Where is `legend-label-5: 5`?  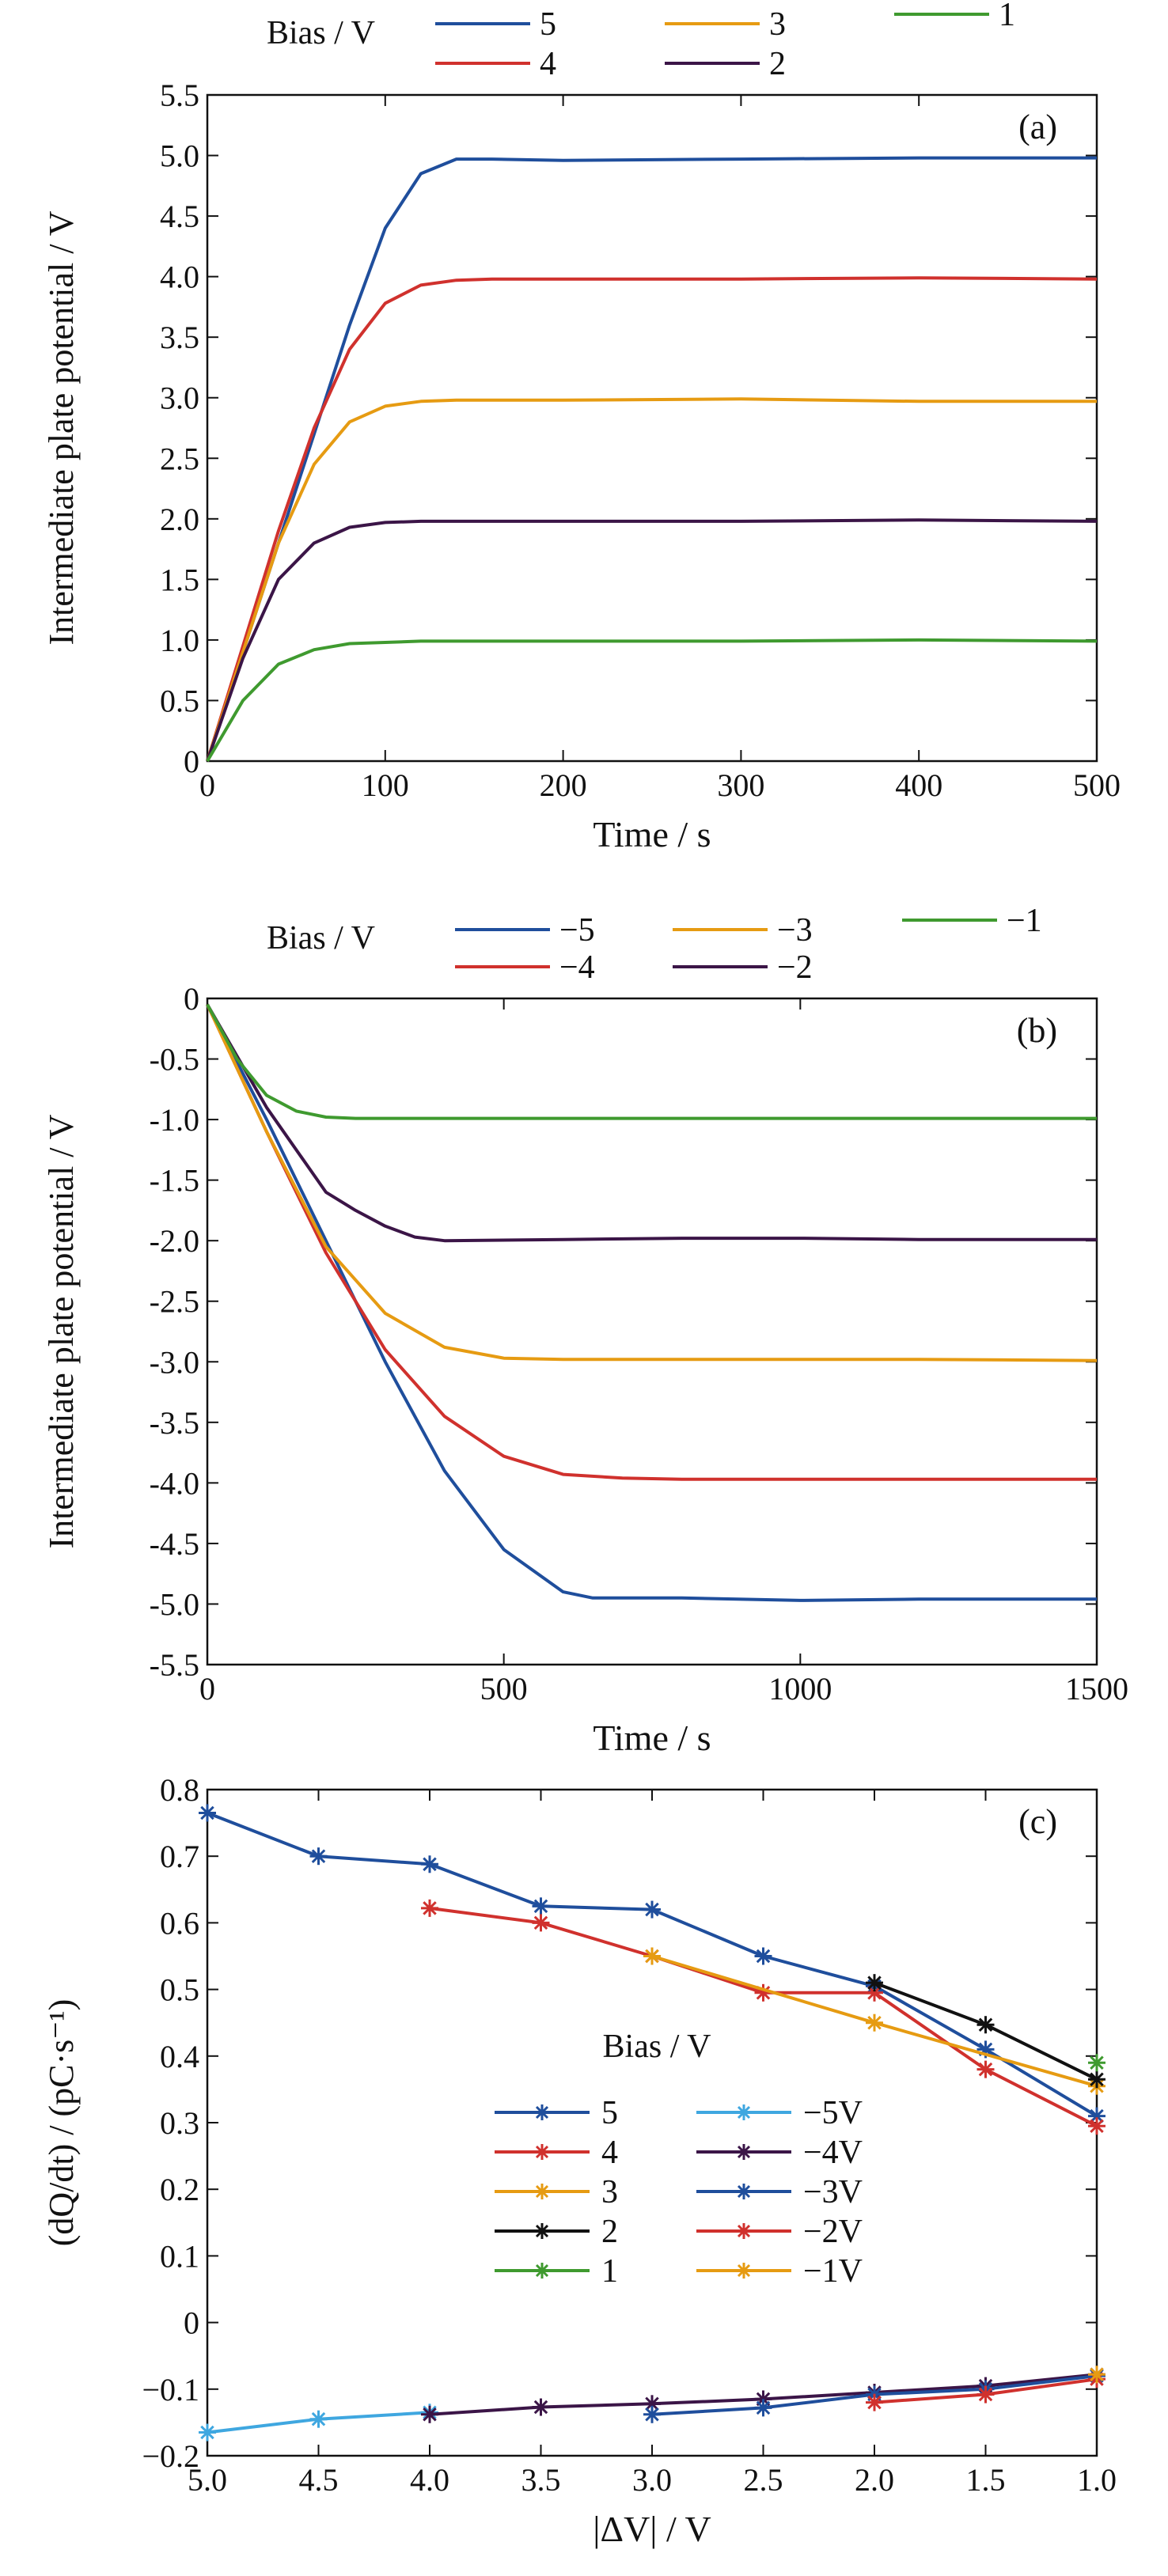
legend-label-5: 5 is located at coordinates (609, 2113).